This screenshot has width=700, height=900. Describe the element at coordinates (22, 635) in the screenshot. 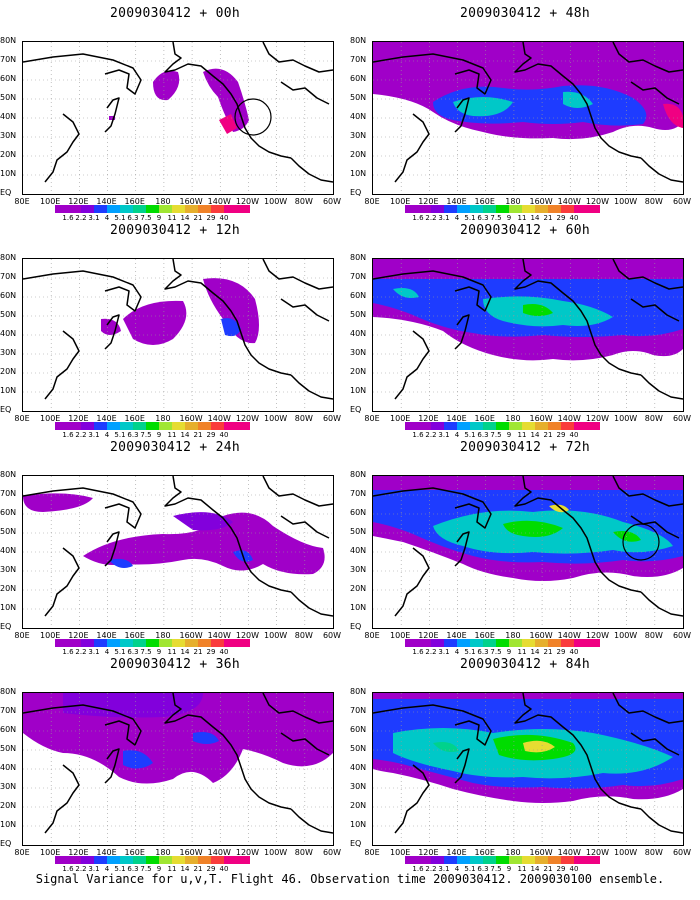

I see `lon-tick-label: 80E` at that location.